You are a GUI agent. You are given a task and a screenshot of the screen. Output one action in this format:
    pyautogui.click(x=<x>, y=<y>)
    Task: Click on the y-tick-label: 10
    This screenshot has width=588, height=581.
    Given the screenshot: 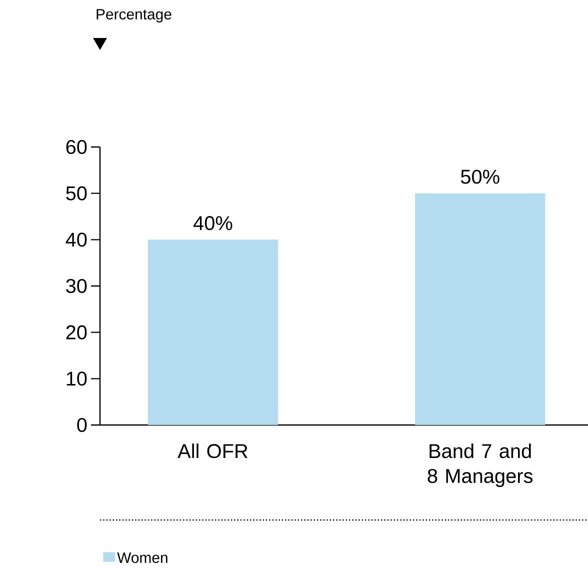 What is the action you would take?
    pyautogui.click(x=76, y=379)
    